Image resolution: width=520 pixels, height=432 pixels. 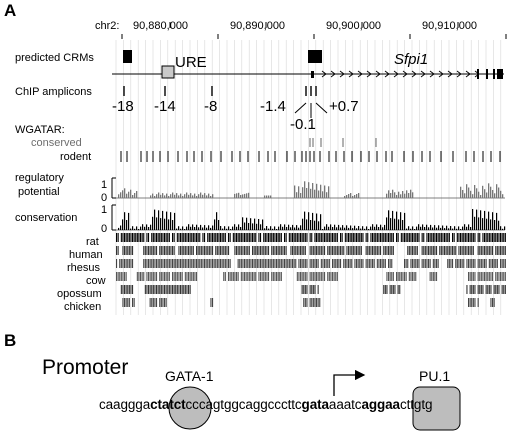 I want to click on sequence-part-4: cttgtg, so click(x=416, y=404).